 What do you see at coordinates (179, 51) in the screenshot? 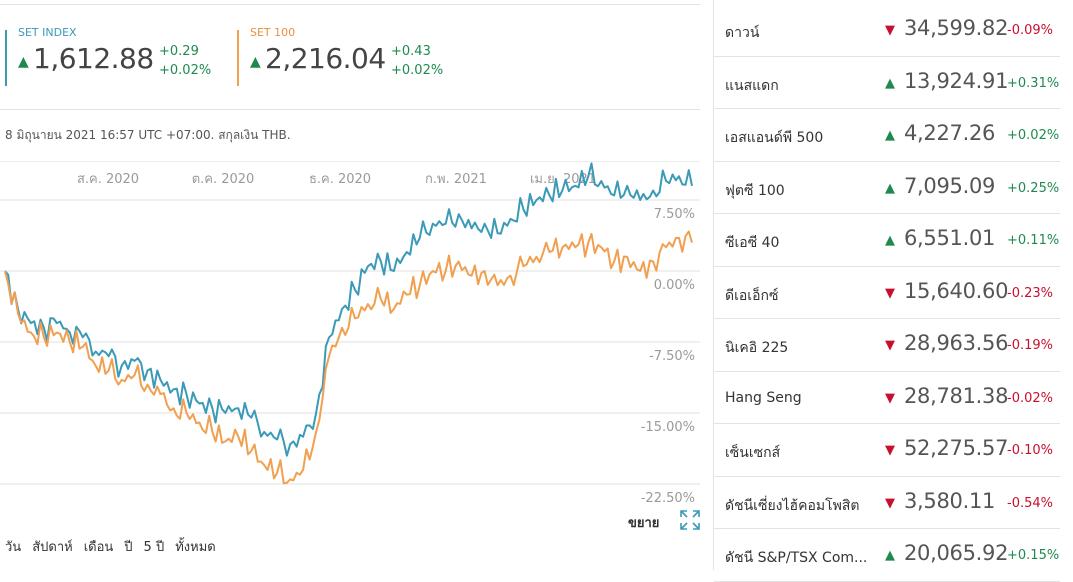
I see `ticker-change-value: +0.29` at bounding box center [179, 51].